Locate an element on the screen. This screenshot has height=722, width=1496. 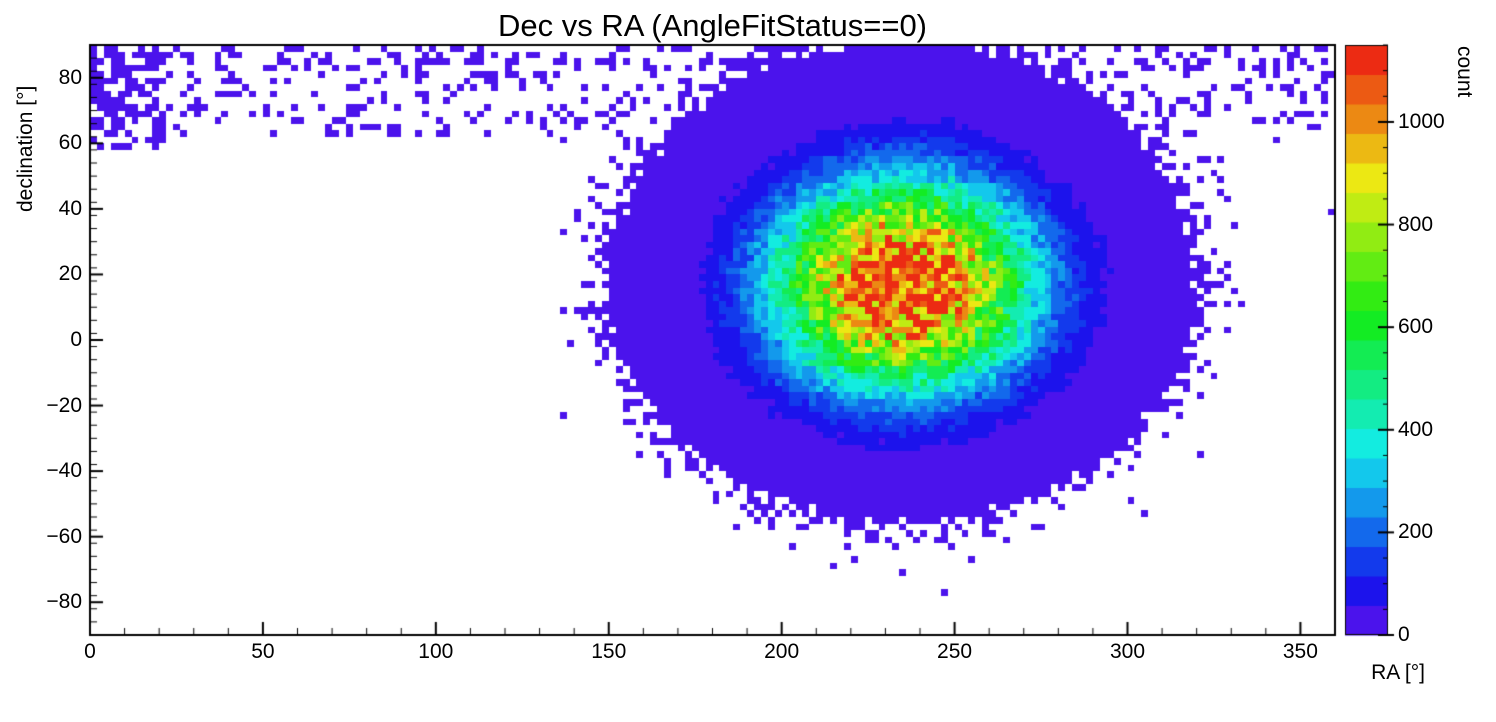
y-tick-label: −40 is located at coordinates (64, 471).